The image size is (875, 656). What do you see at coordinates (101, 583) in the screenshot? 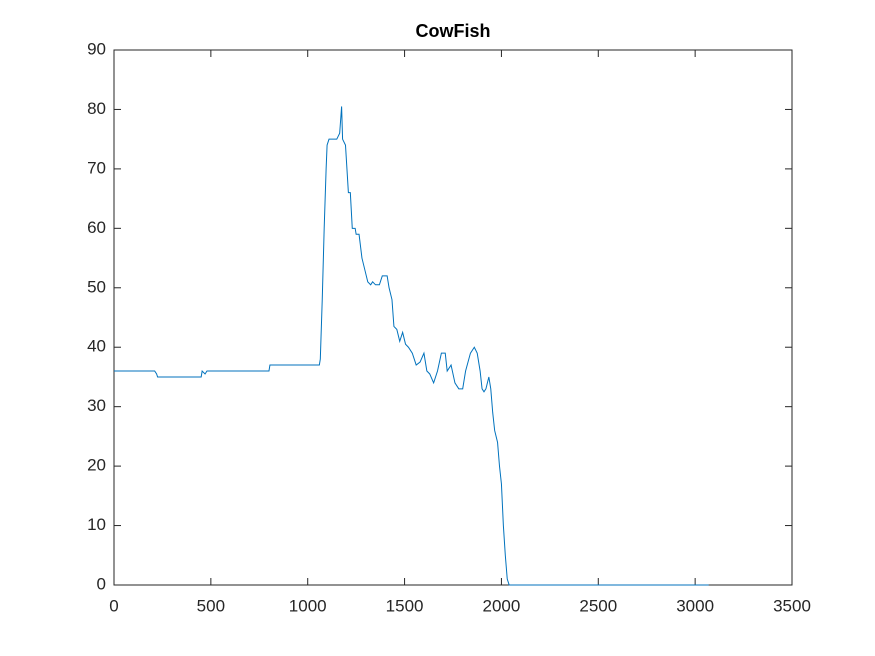
I see `y-tick-label: 0` at bounding box center [101, 583].